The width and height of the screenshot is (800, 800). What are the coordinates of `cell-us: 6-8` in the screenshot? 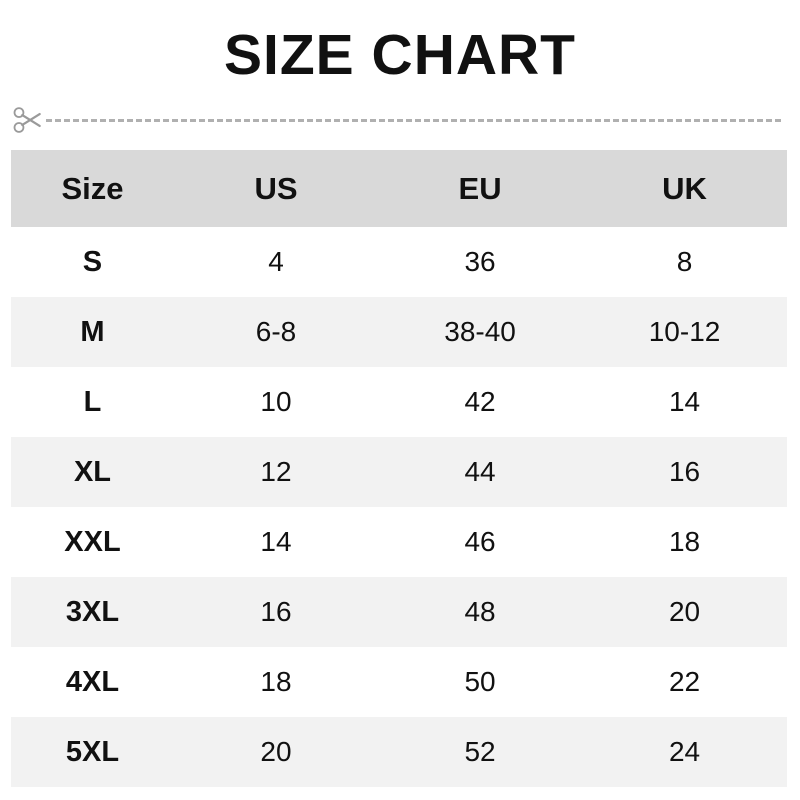 It's located at (276, 332).